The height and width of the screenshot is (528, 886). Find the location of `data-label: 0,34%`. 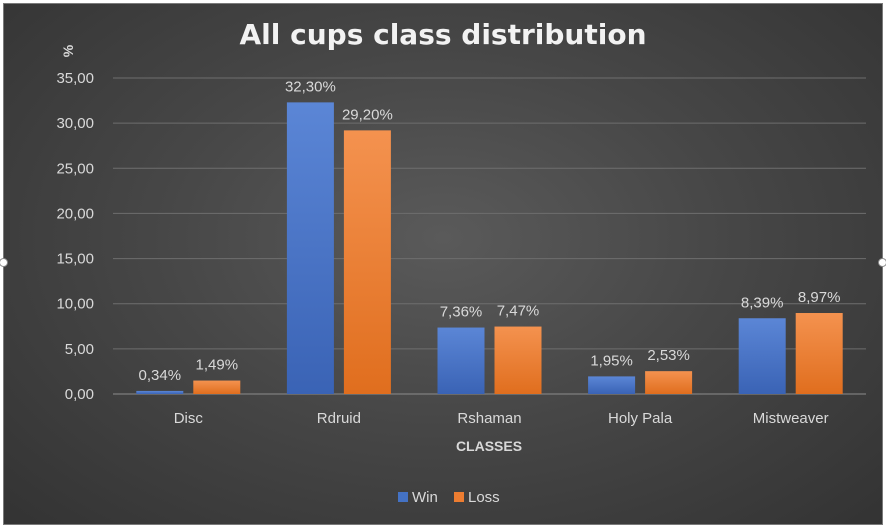

data-label: 0,34% is located at coordinates (160, 375).